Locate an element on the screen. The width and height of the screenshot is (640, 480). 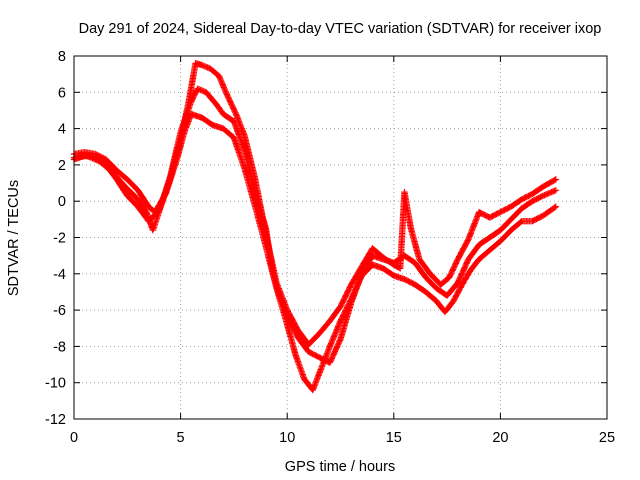
x-tick-label: 0 is located at coordinates (74, 438).